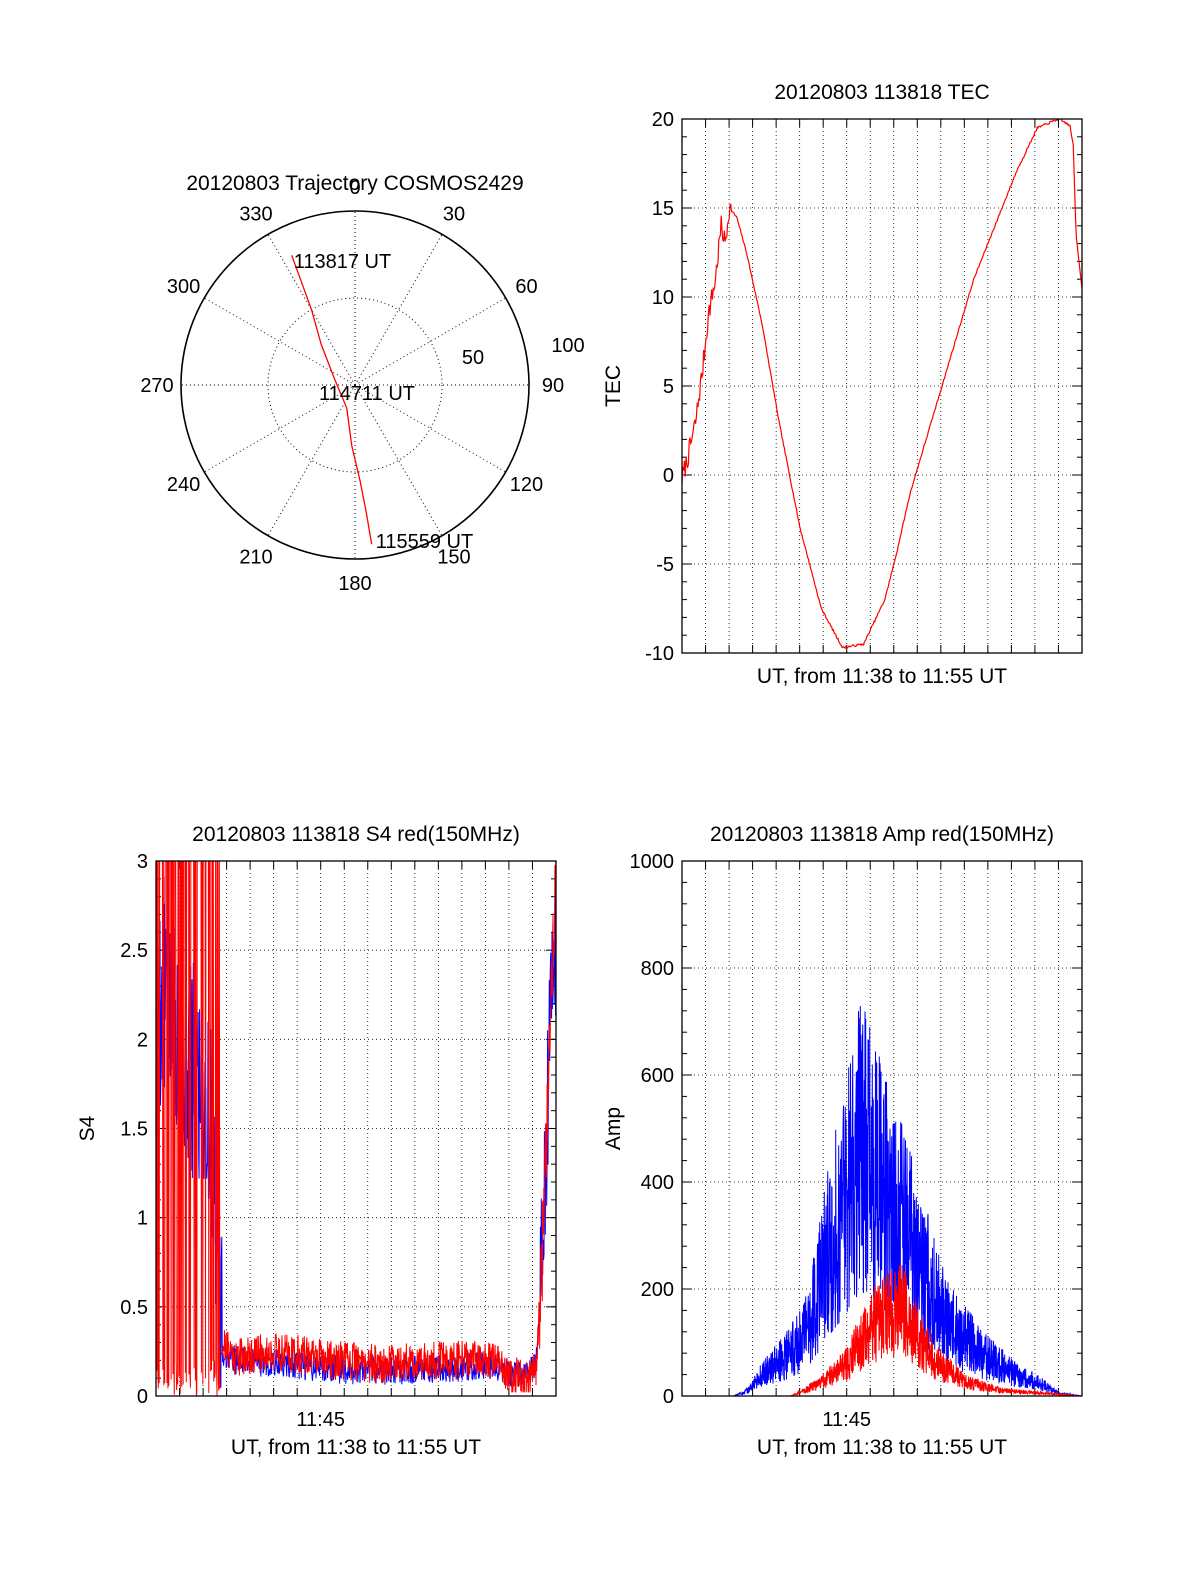 This screenshot has height=1580, width=1200. I want to click on trajectory-line, so click(332, 399).